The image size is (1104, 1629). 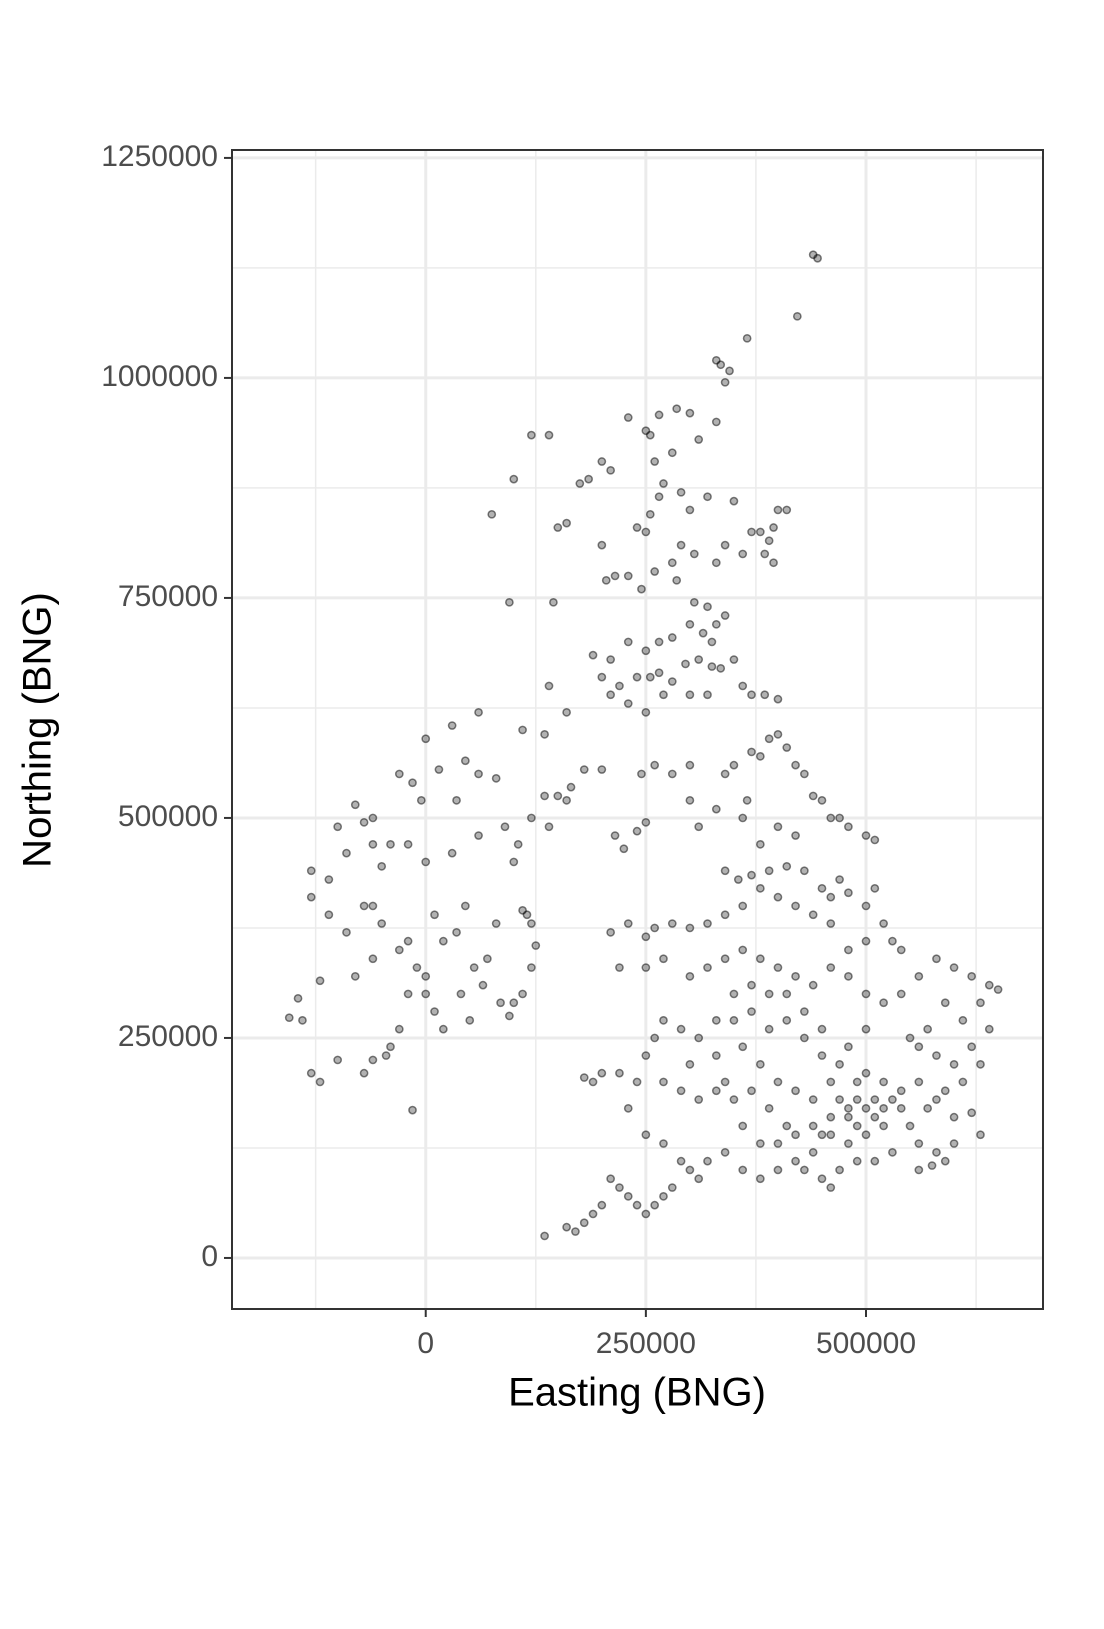 What do you see at coordinates (168, 1036) in the screenshot?
I see `y-tick-label: 250000` at bounding box center [168, 1036].